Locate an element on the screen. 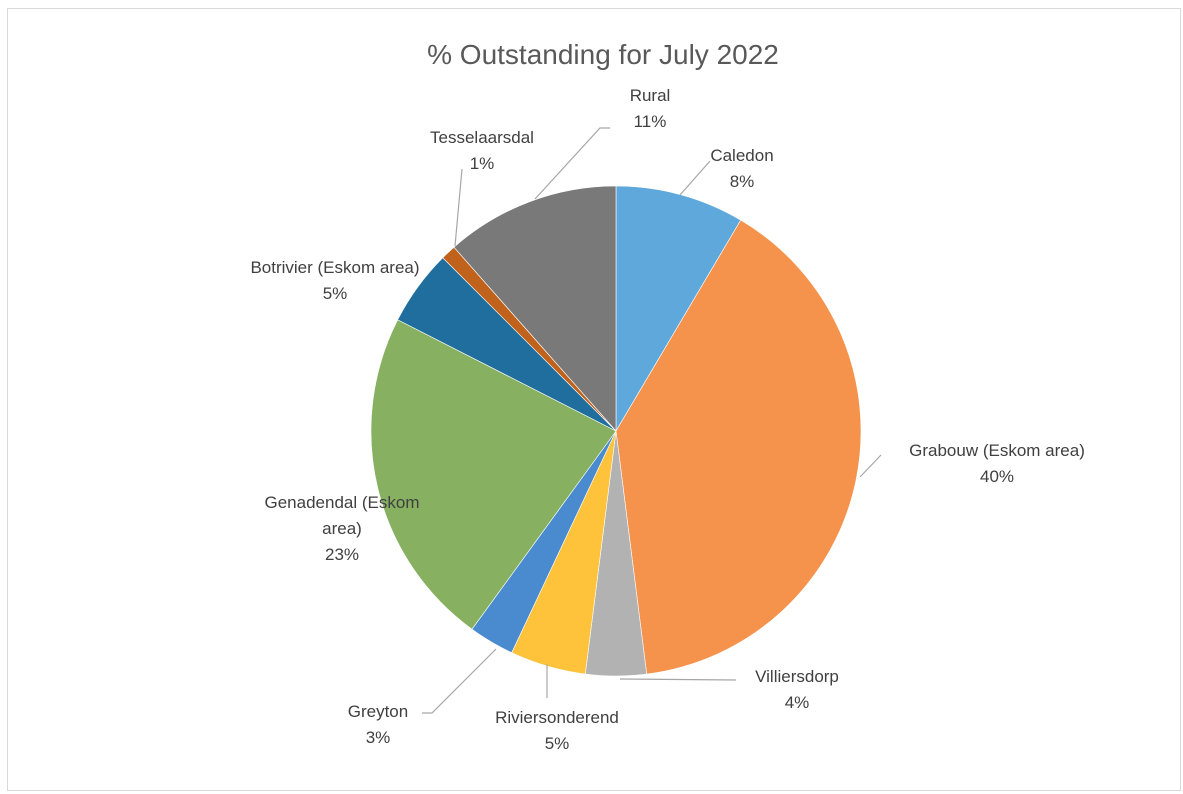 The image size is (1183, 794). data-label-line: 3% is located at coordinates (378, 737).